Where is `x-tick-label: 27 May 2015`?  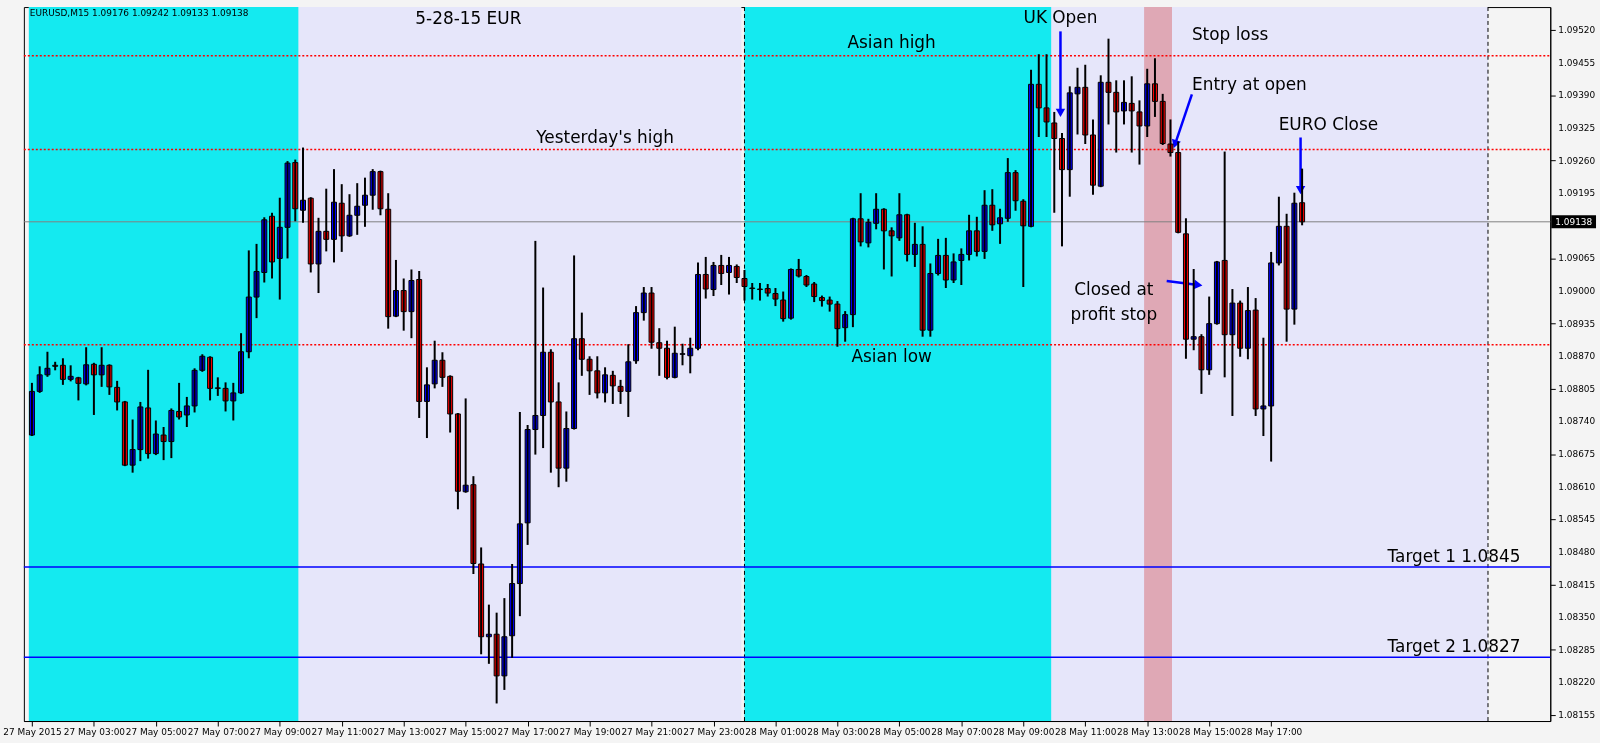 x-tick-label: 27 May 2015 is located at coordinates (32, 732).